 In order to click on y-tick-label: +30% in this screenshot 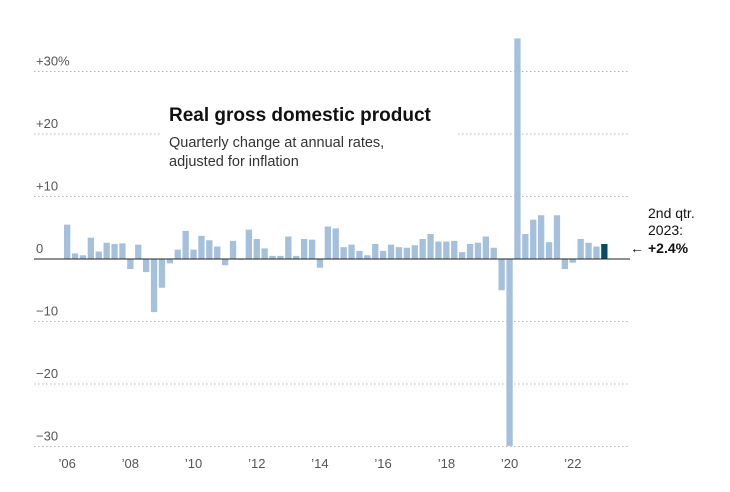, I will do `click(53, 61)`.